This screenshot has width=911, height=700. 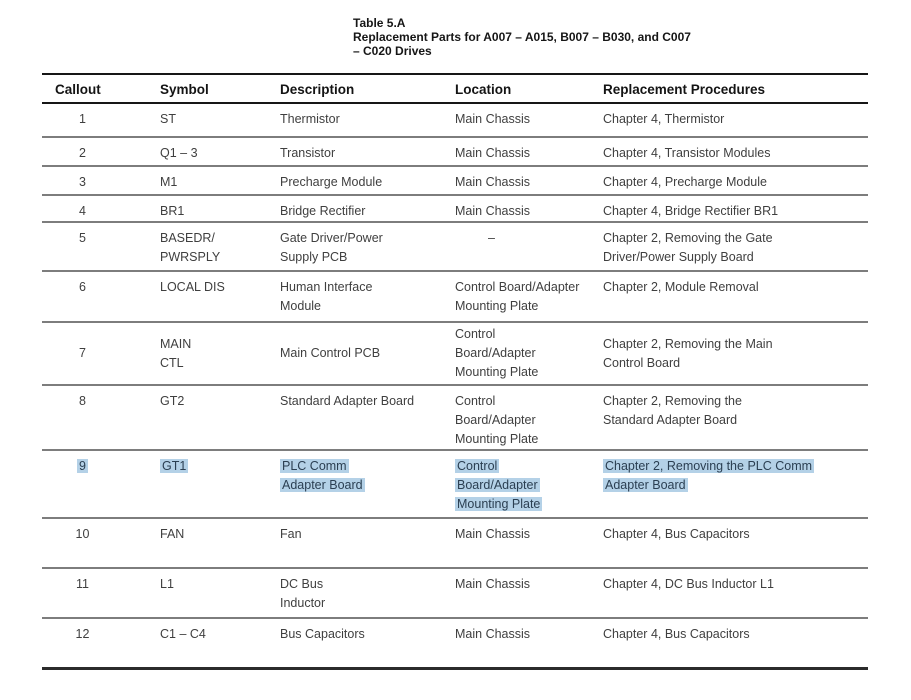 I want to click on cell-callout: 10, so click(x=101, y=543).